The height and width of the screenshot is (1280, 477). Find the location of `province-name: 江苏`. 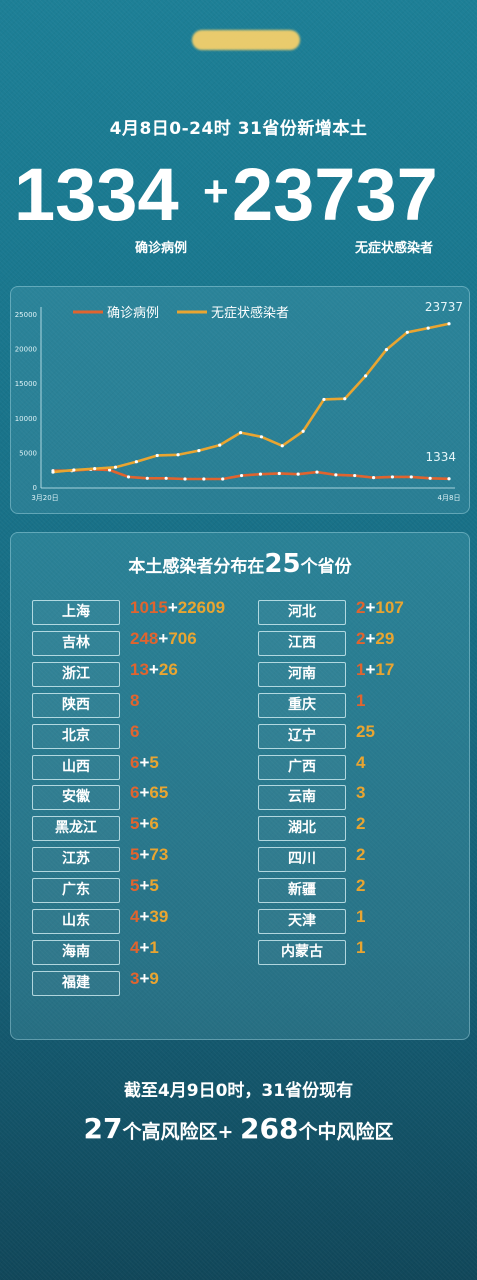

province-name: 江苏 is located at coordinates (76, 860).